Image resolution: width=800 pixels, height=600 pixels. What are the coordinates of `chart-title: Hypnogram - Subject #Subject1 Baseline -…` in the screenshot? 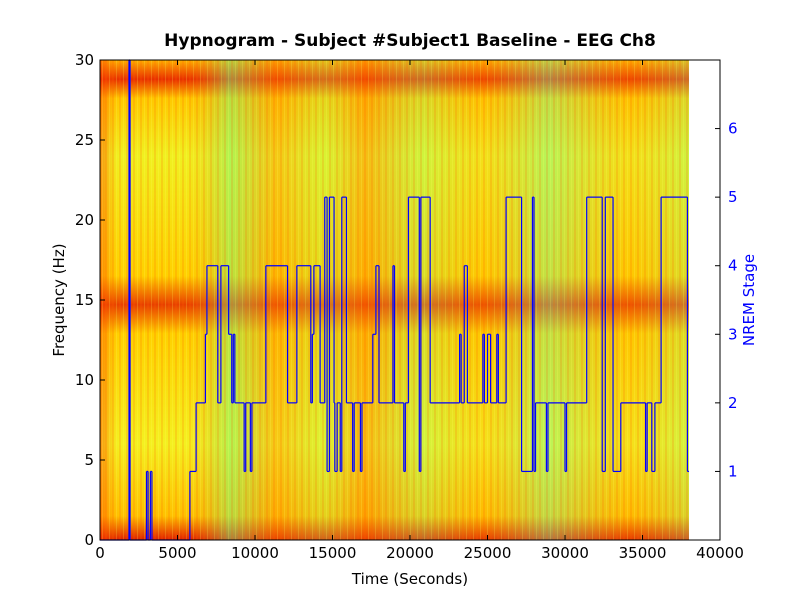 It's located at (410, 41).